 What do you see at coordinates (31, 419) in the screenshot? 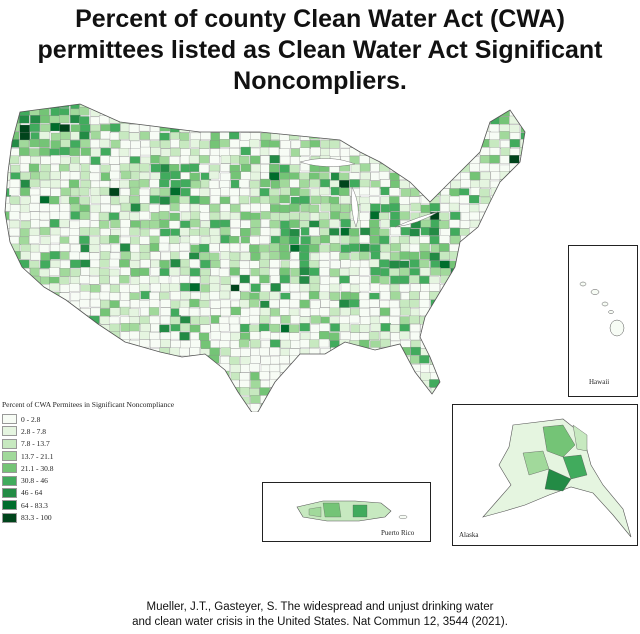
I see `legend-label: 0 - 2.8` at bounding box center [31, 419].